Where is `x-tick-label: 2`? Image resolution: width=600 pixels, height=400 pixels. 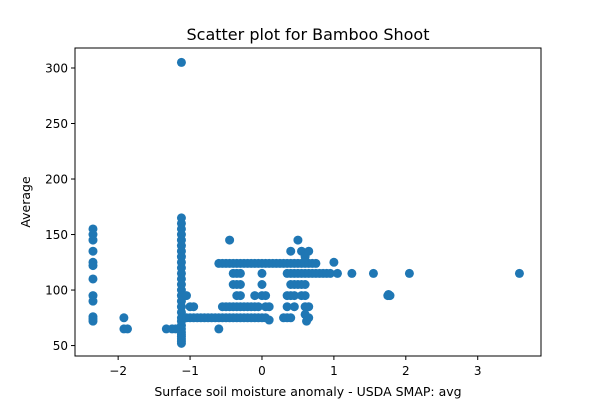
x-tick-label: 2 is located at coordinates (406, 371).